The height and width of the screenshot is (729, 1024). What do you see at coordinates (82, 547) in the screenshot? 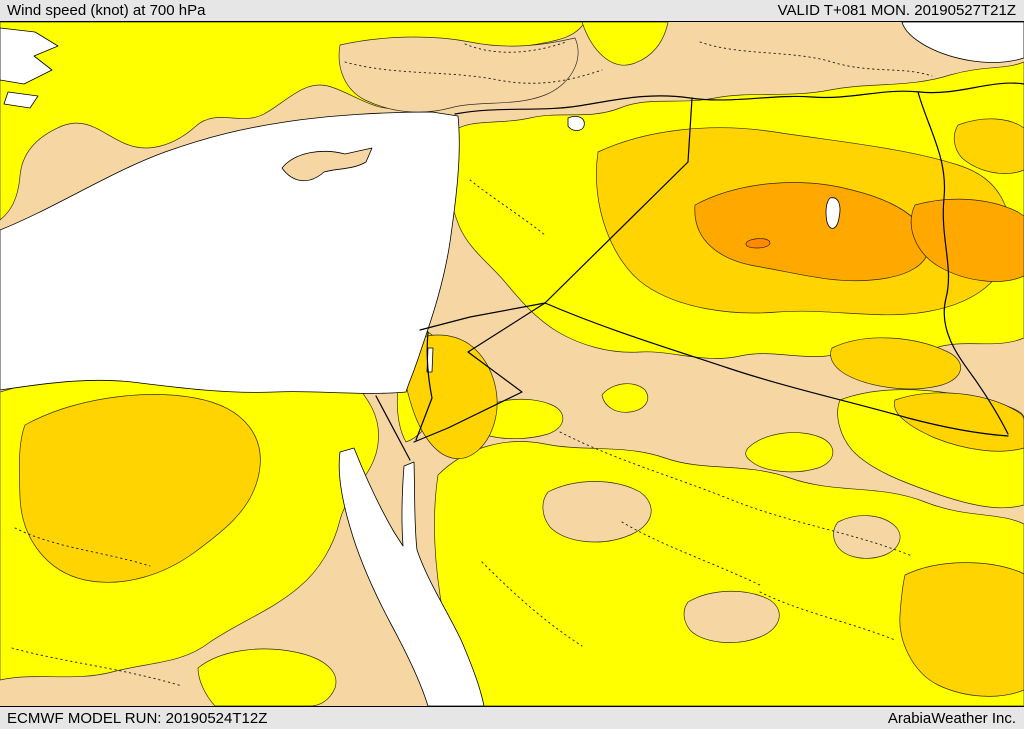
I see `dotted-egypt-mid` at bounding box center [82, 547].